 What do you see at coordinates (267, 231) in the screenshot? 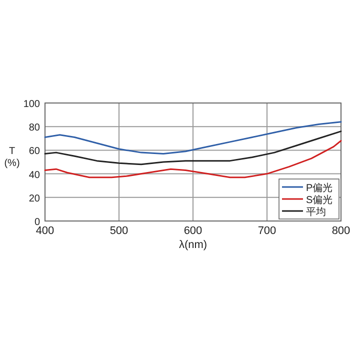
I see `x-tick-label: 700` at bounding box center [267, 231].